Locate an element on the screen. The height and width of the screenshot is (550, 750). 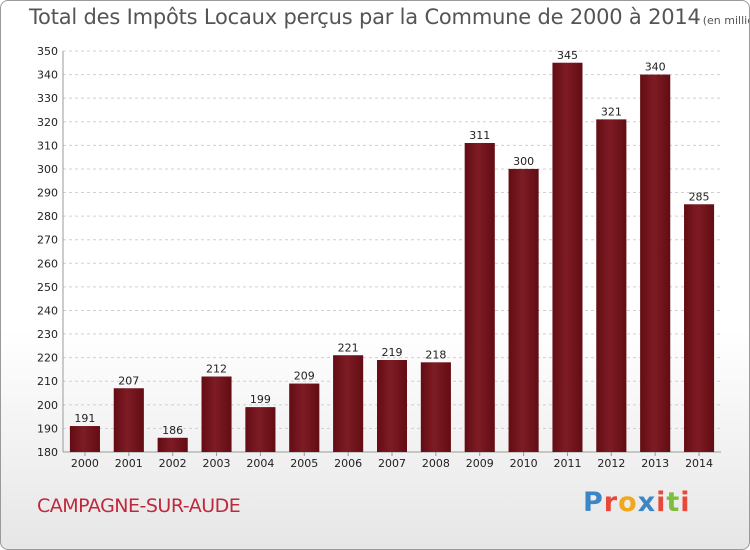
x-tick-label: 2006 is located at coordinates (348, 463).